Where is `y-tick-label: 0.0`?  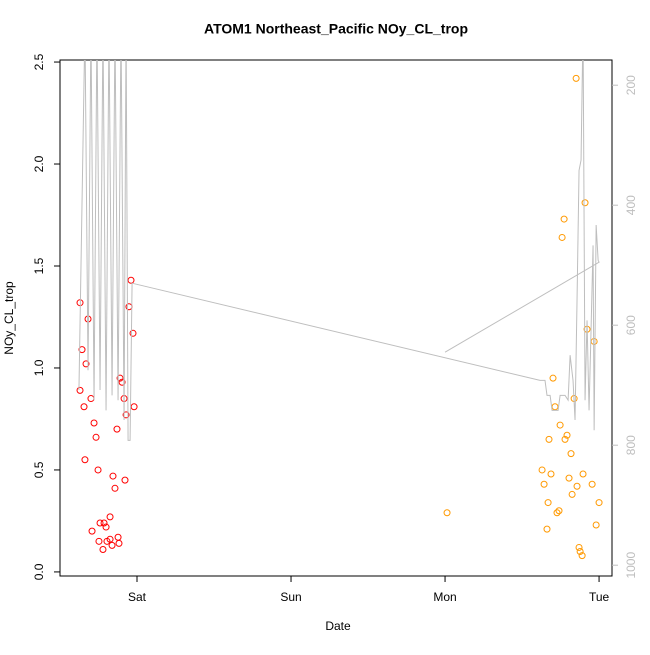 y-tick-label: 0.0 is located at coordinates (39, 571).